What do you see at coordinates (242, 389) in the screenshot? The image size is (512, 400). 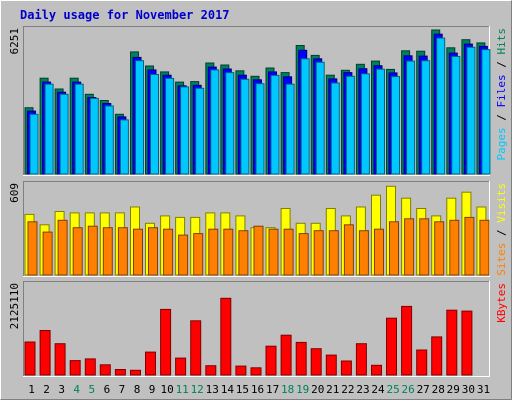 I see `x-tick-label-day-15: 15` at bounding box center [242, 389].